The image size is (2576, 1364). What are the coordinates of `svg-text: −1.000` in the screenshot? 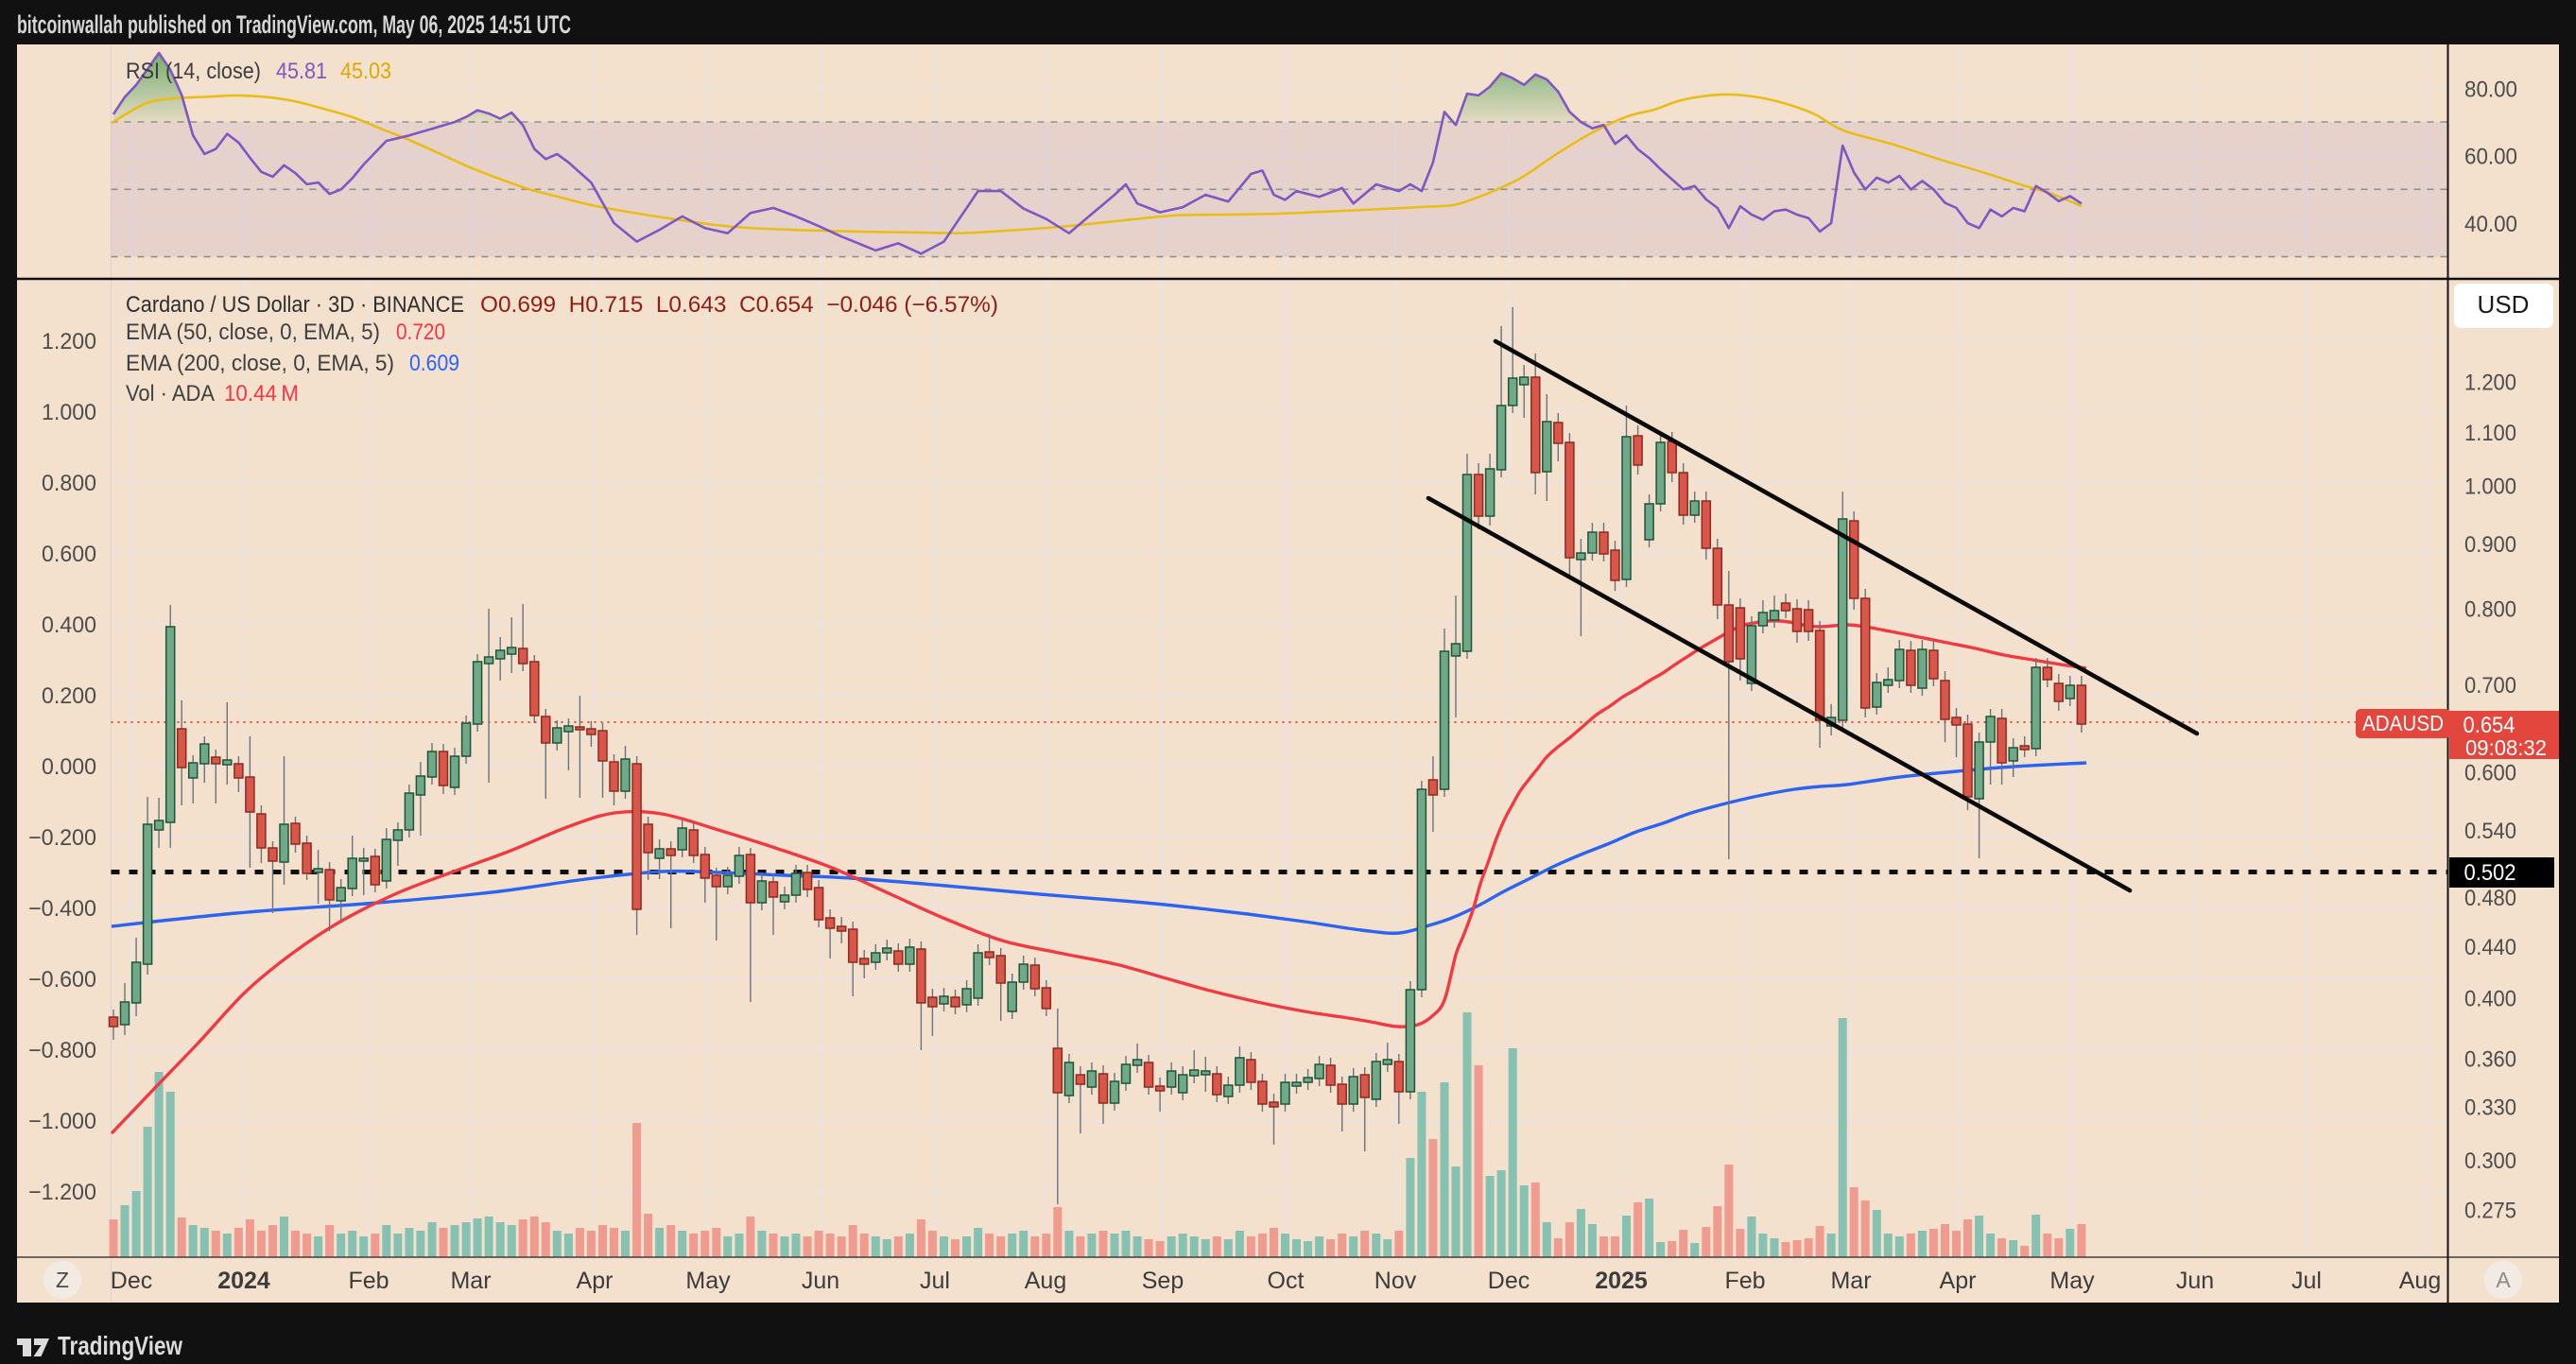 It's located at (62, 1121).